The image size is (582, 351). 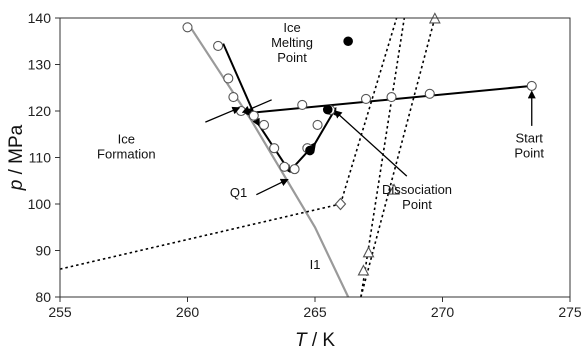 I want to click on y-tick-label-2: 100, so click(x=40, y=204).